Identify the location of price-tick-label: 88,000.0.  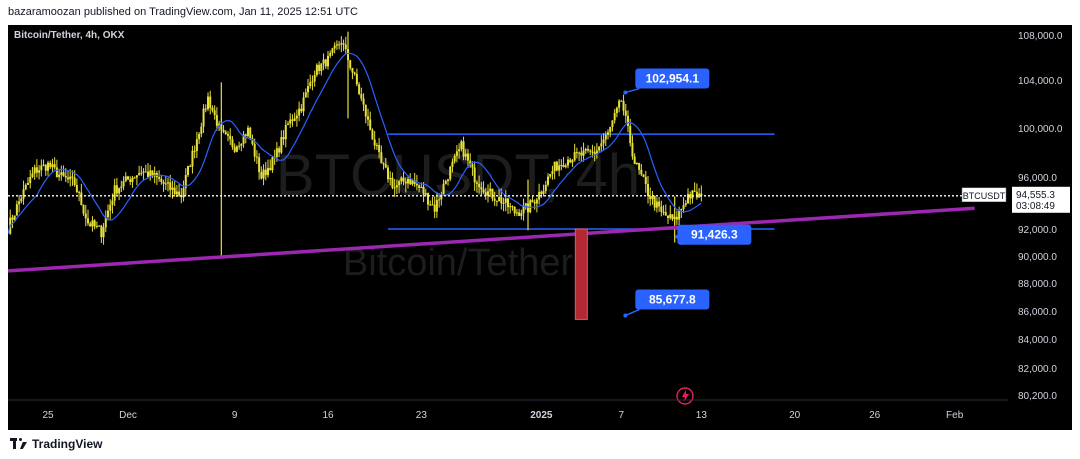
(1037, 284).